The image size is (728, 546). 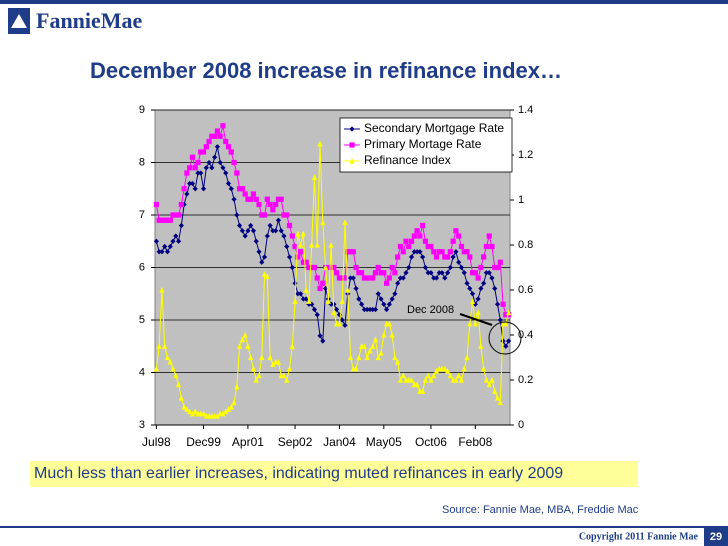 What do you see at coordinates (525, 380) in the screenshot?
I see `y2-tick-label: 0.2` at bounding box center [525, 380].